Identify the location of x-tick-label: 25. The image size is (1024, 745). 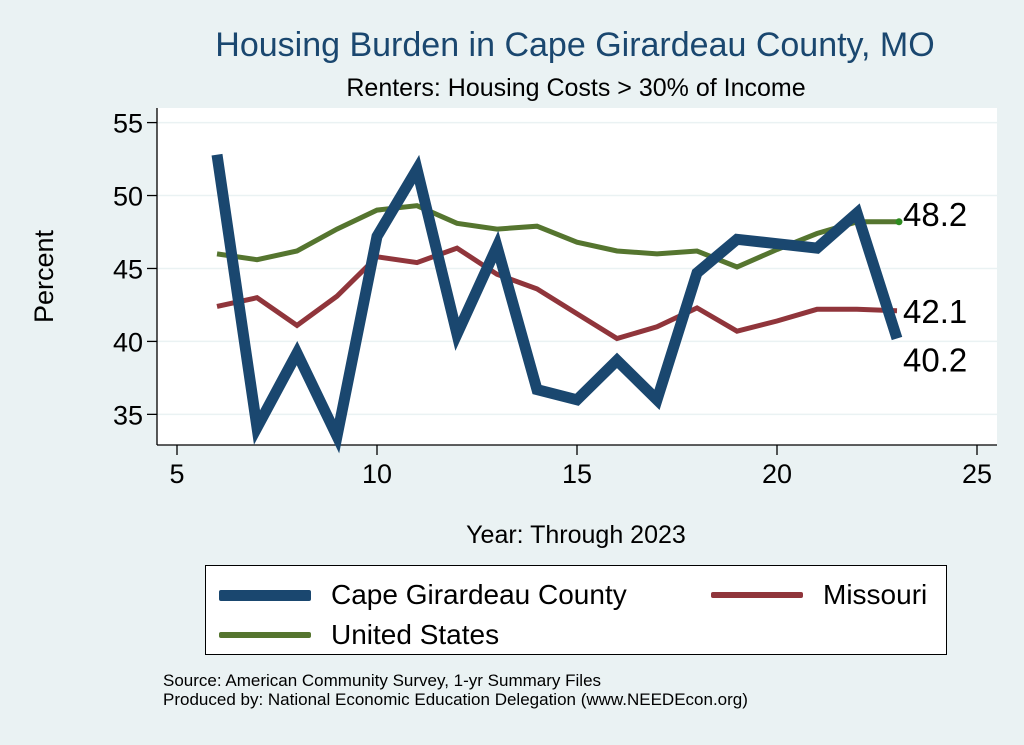
(977, 474).